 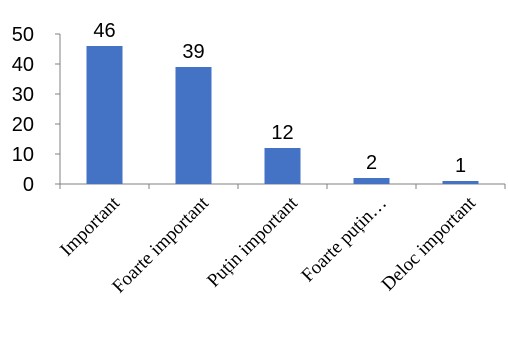 I want to click on y-axis-ticks: 0 10 20 30 40 50, so click(x=36, y=110).